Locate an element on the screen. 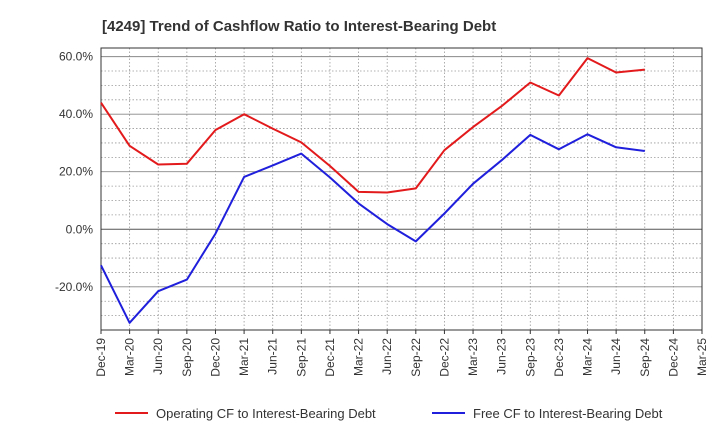 The image size is (720, 440). y-tick-label: 60.0% is located at coordinates (76, 57).